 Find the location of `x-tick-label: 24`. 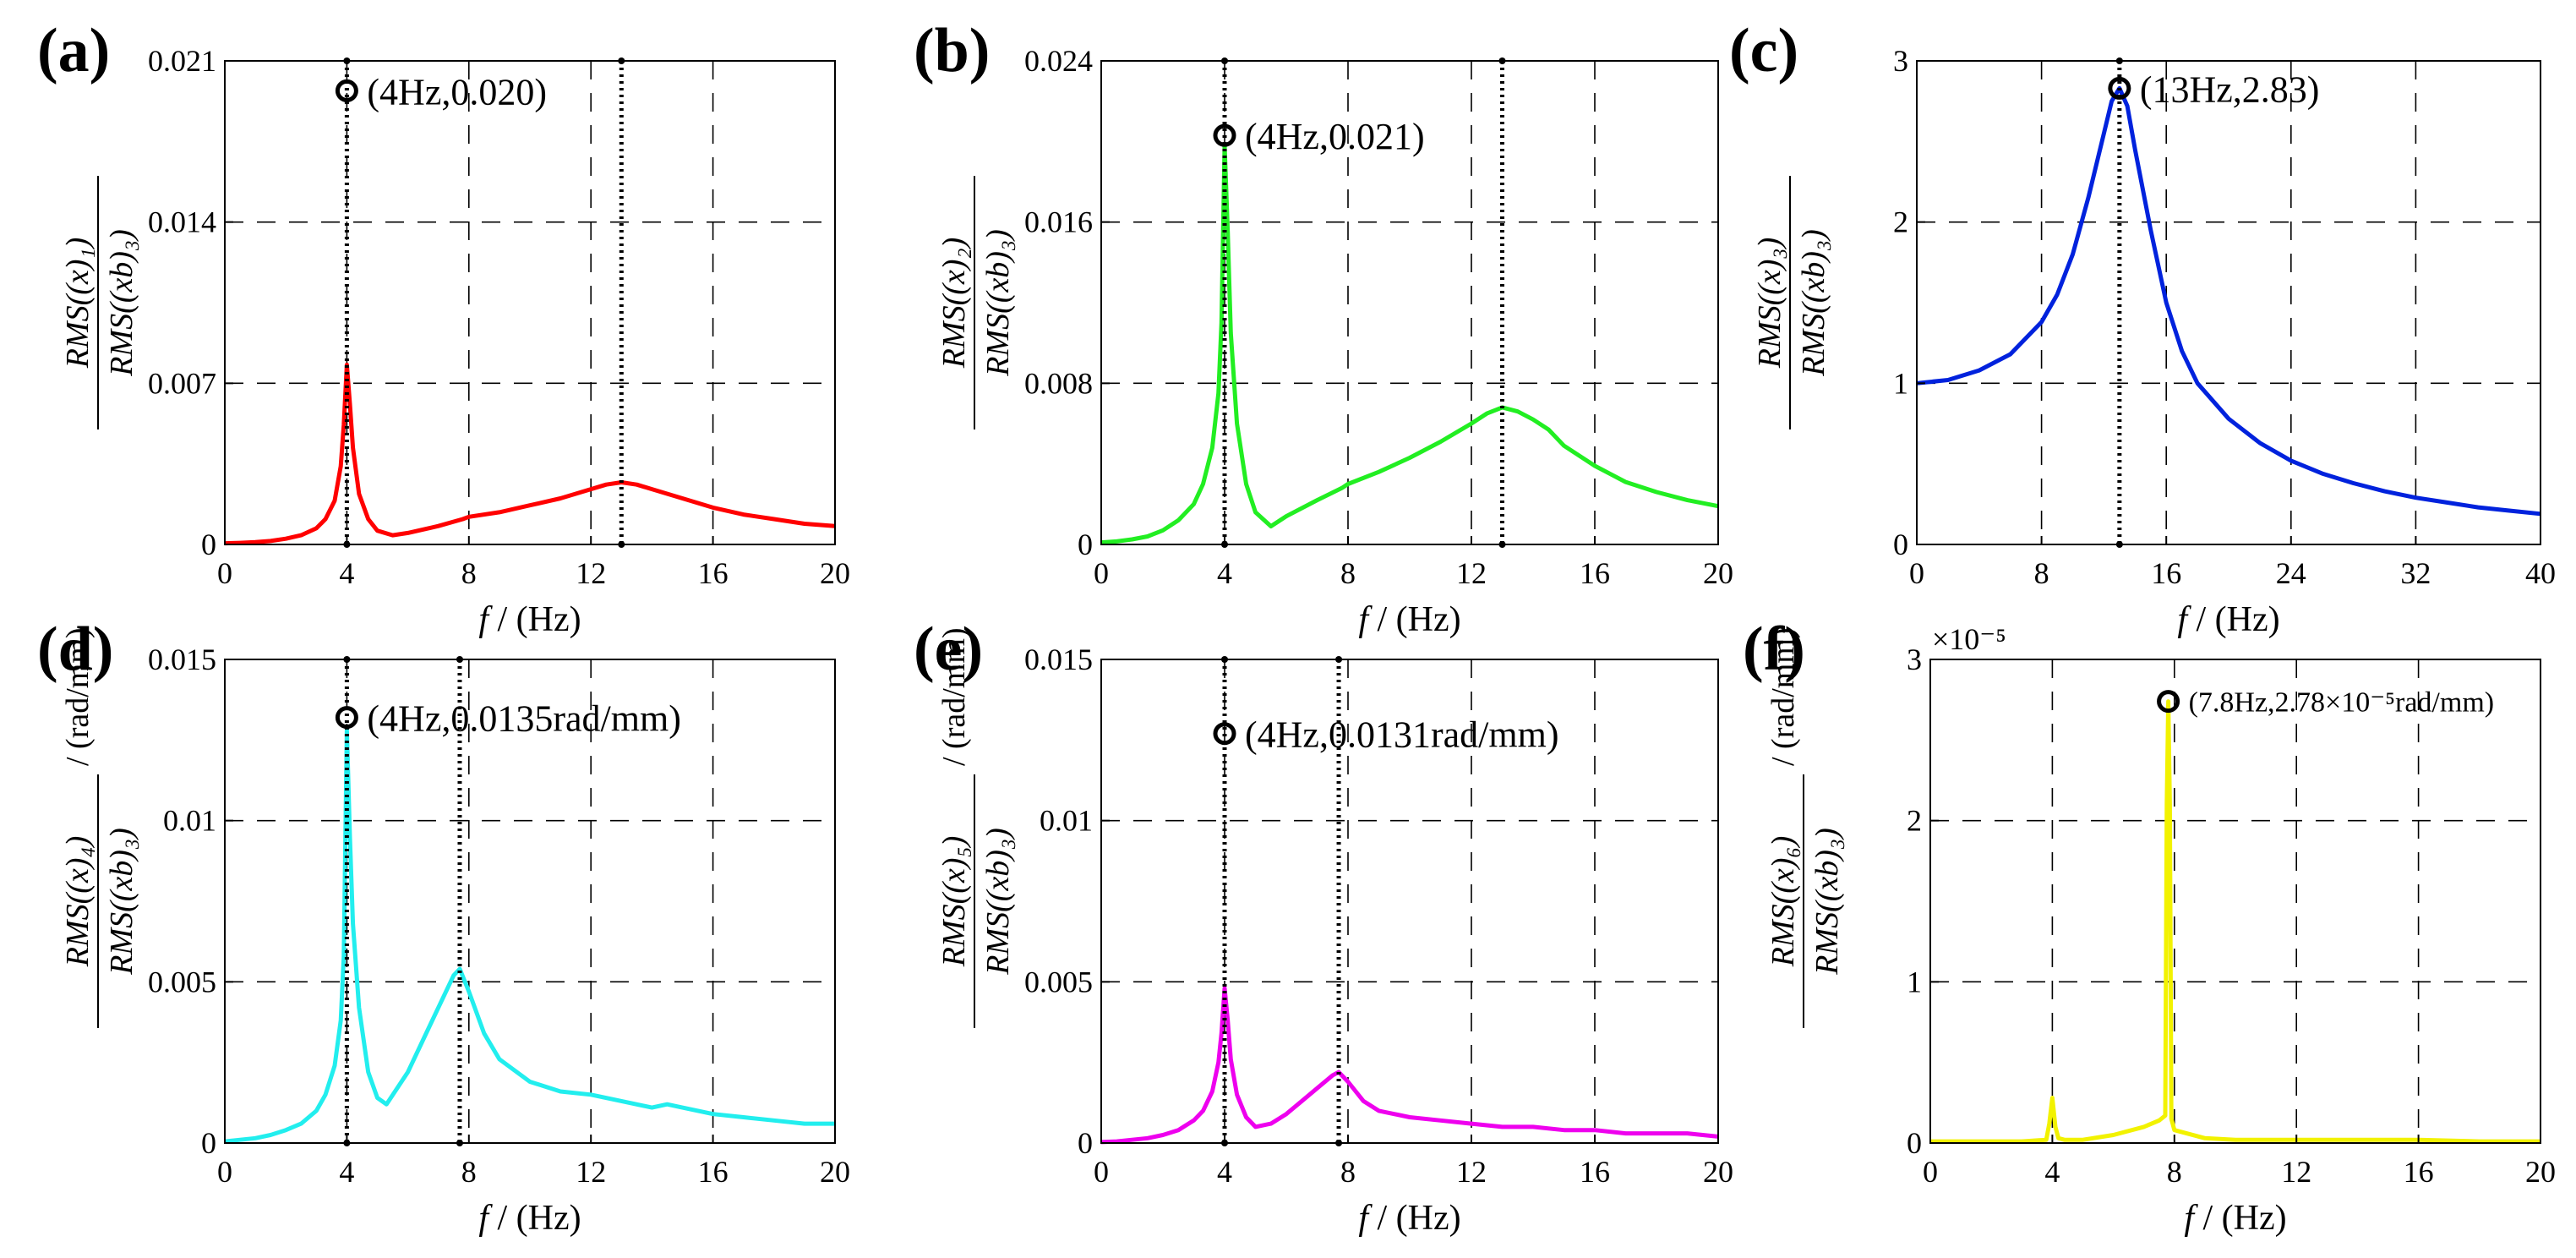

x-tick-label: 24 is located at coordinates (2291, 573).